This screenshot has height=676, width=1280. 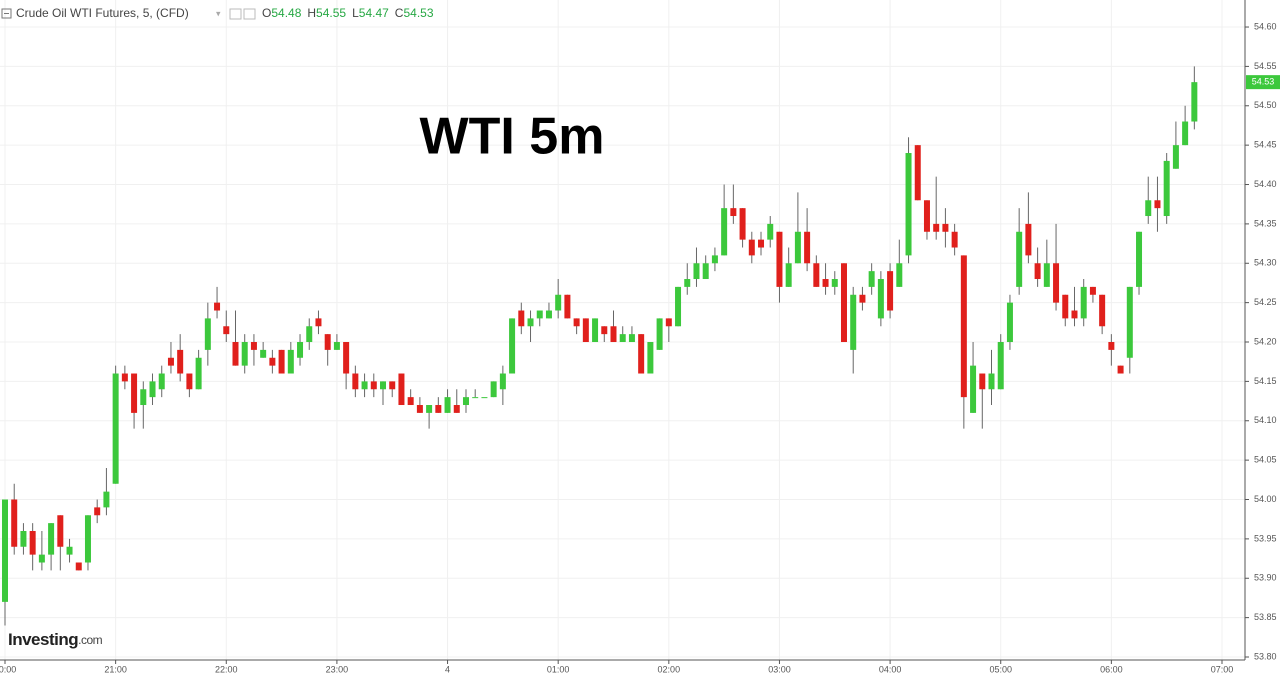 I want to click on ohlc-key: C, so click(x=399, y=13).